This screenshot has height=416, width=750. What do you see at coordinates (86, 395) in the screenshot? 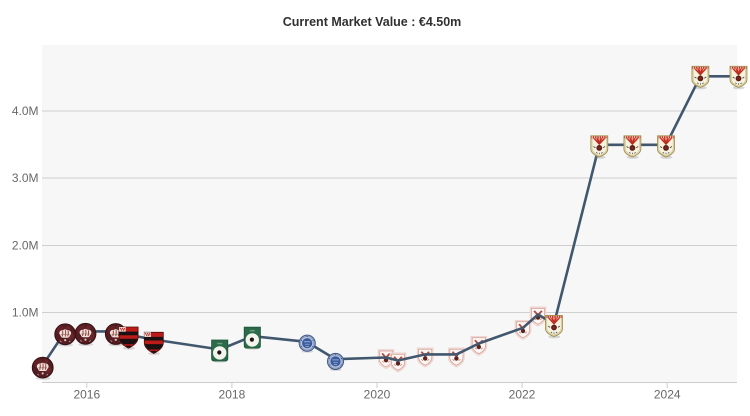
I see `svg-text: 2016` at bounding box center [86, 395].